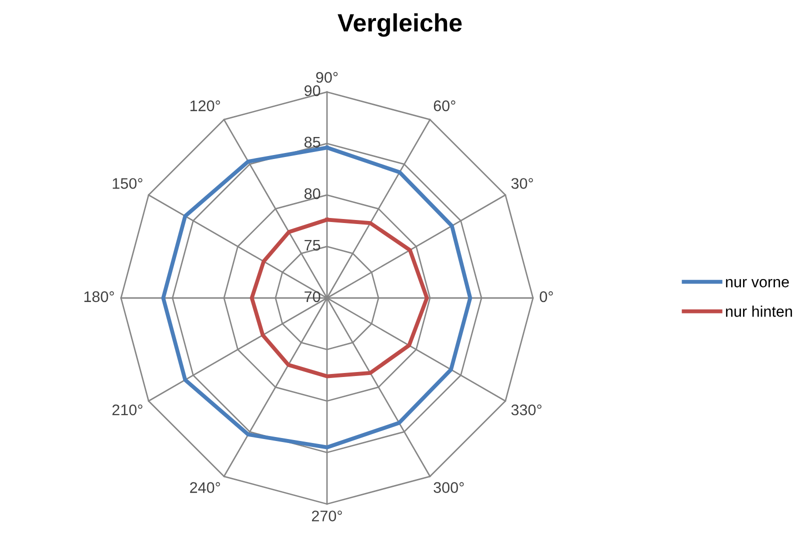 This screenshot has width=800, height=543. What do you see at coordinates (127, 410) in the screenshot?
I see `spoke-label: 210°` at bounding box center [127, 410].